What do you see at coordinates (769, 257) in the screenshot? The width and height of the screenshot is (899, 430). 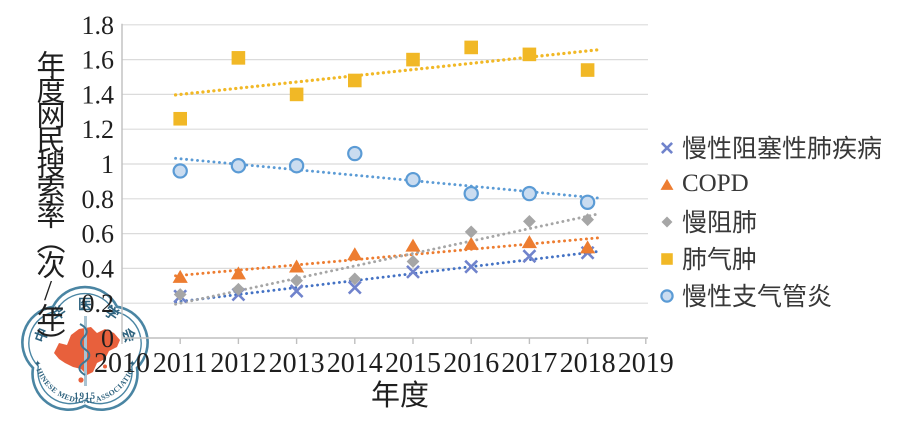 I see `legend-item-3: 肺气肿` at bounding box center [769, 257].